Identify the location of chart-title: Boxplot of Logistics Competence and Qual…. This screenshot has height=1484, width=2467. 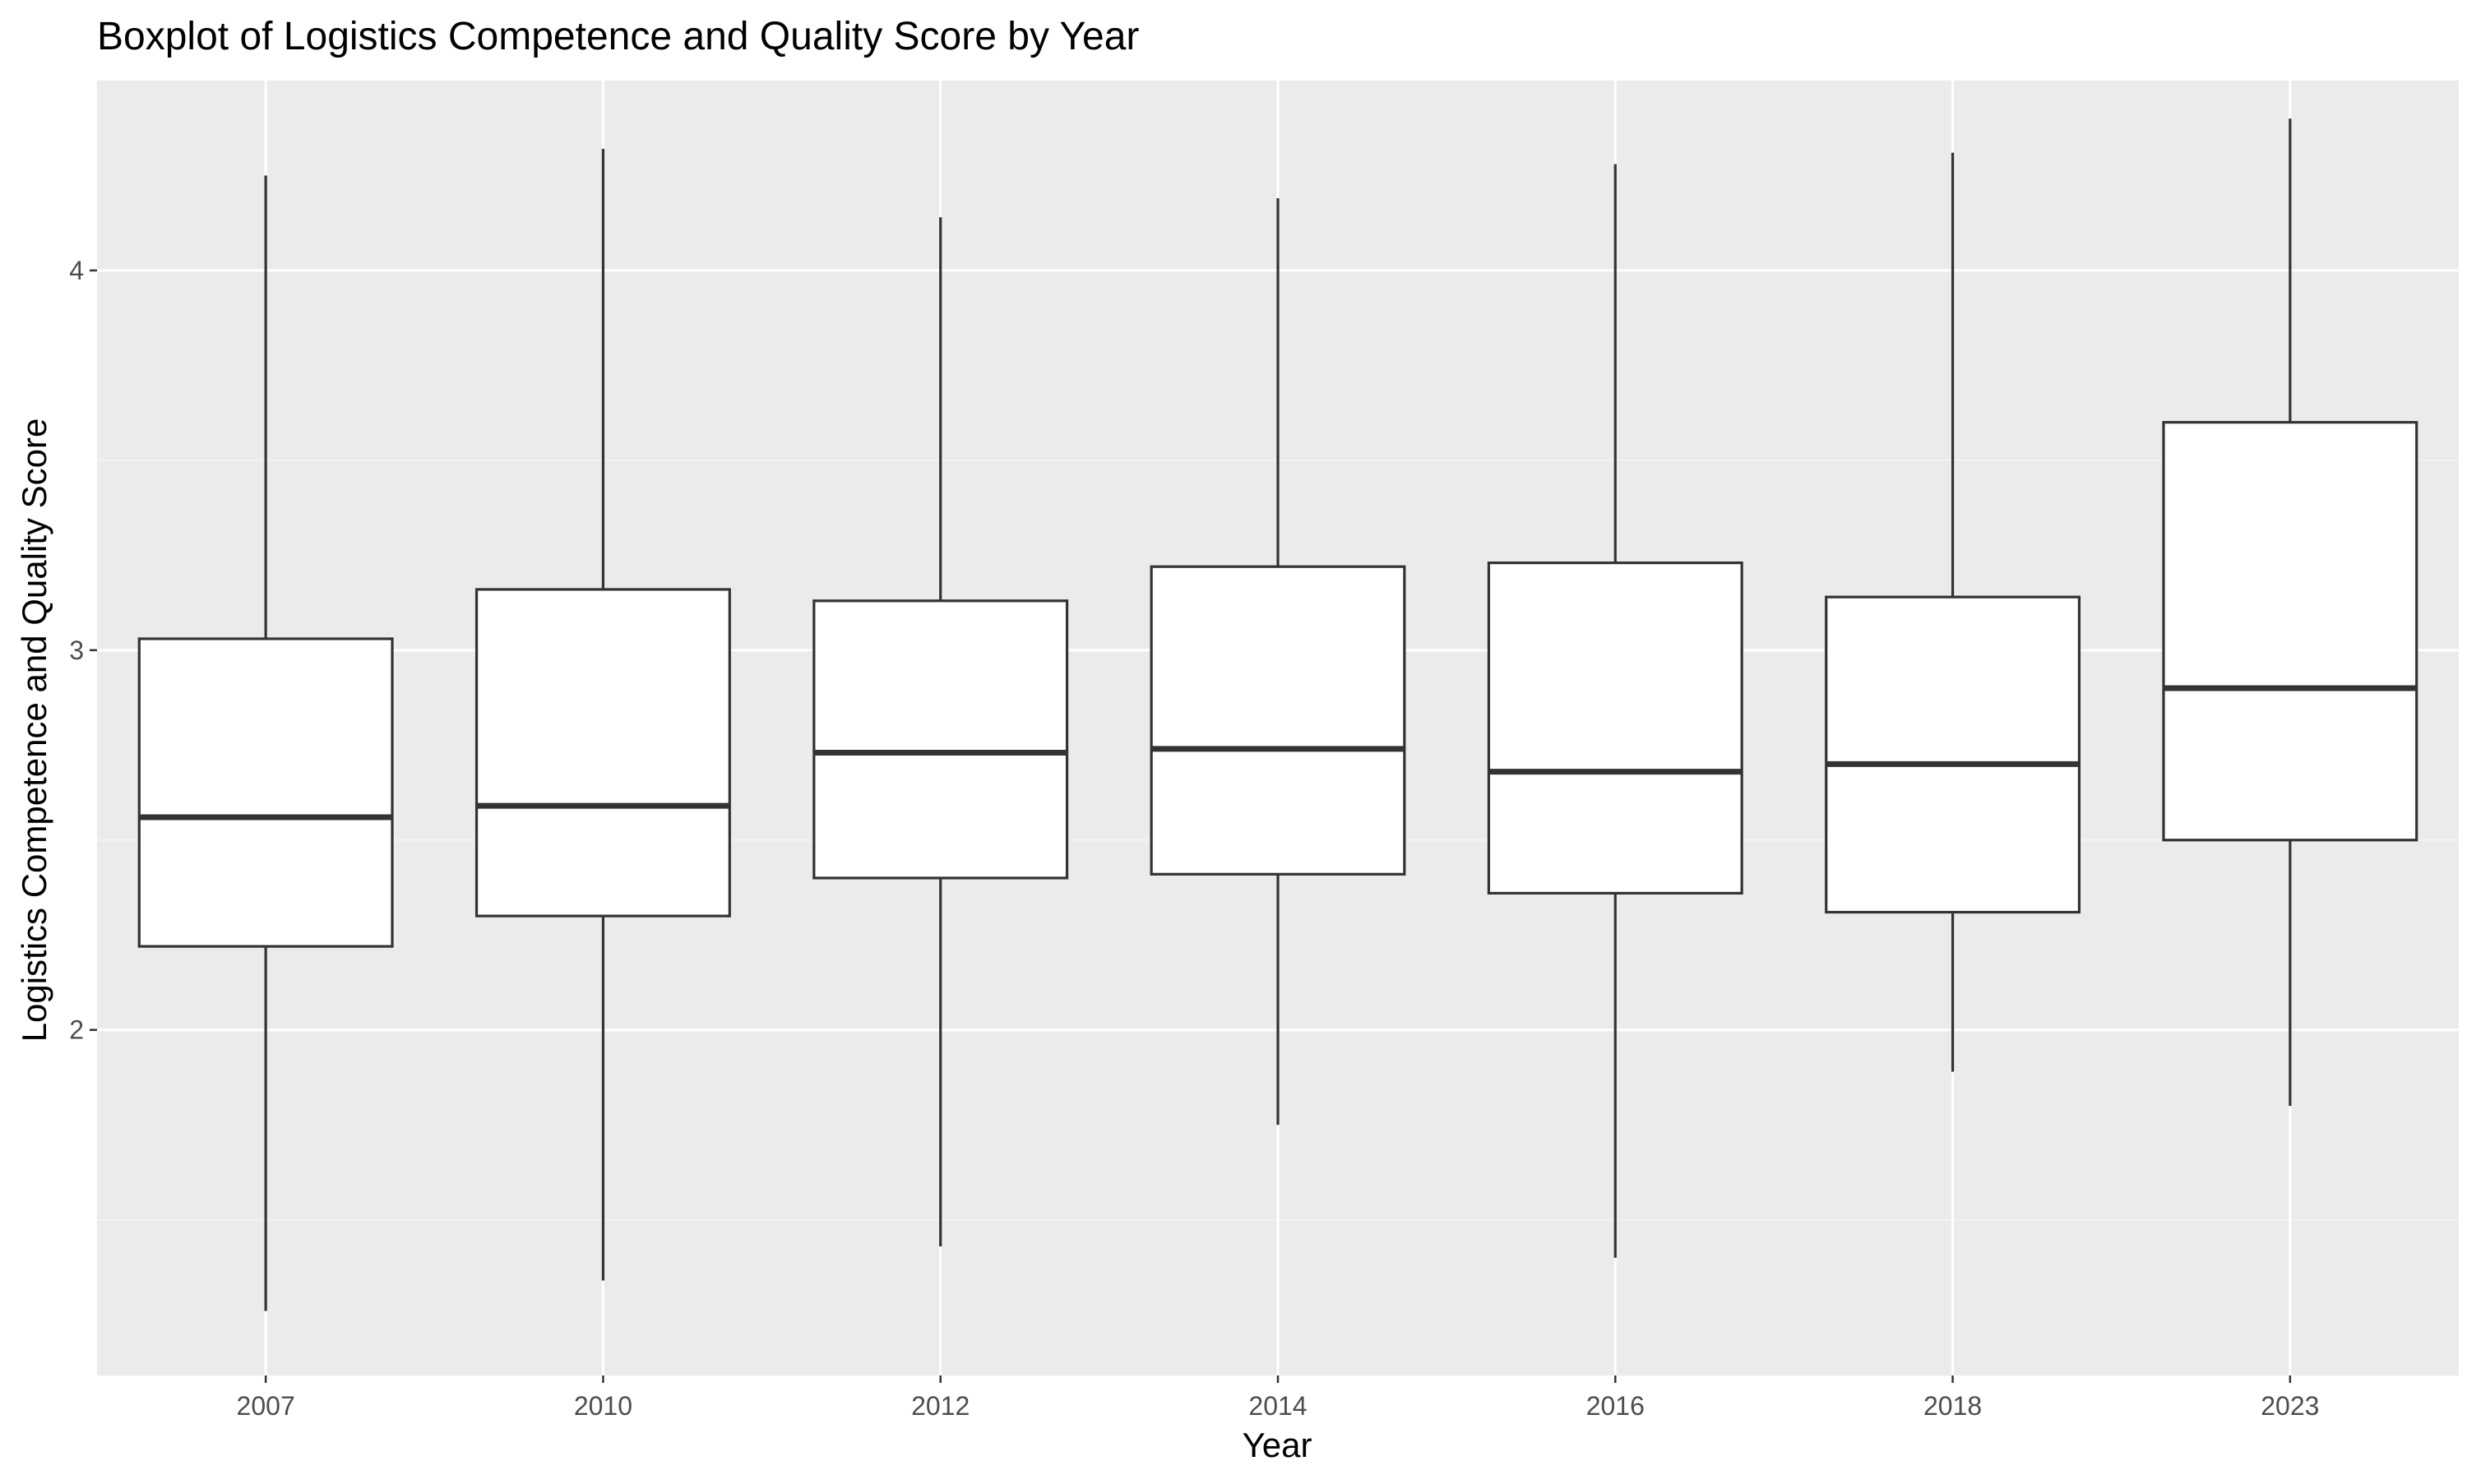
(618, 37).